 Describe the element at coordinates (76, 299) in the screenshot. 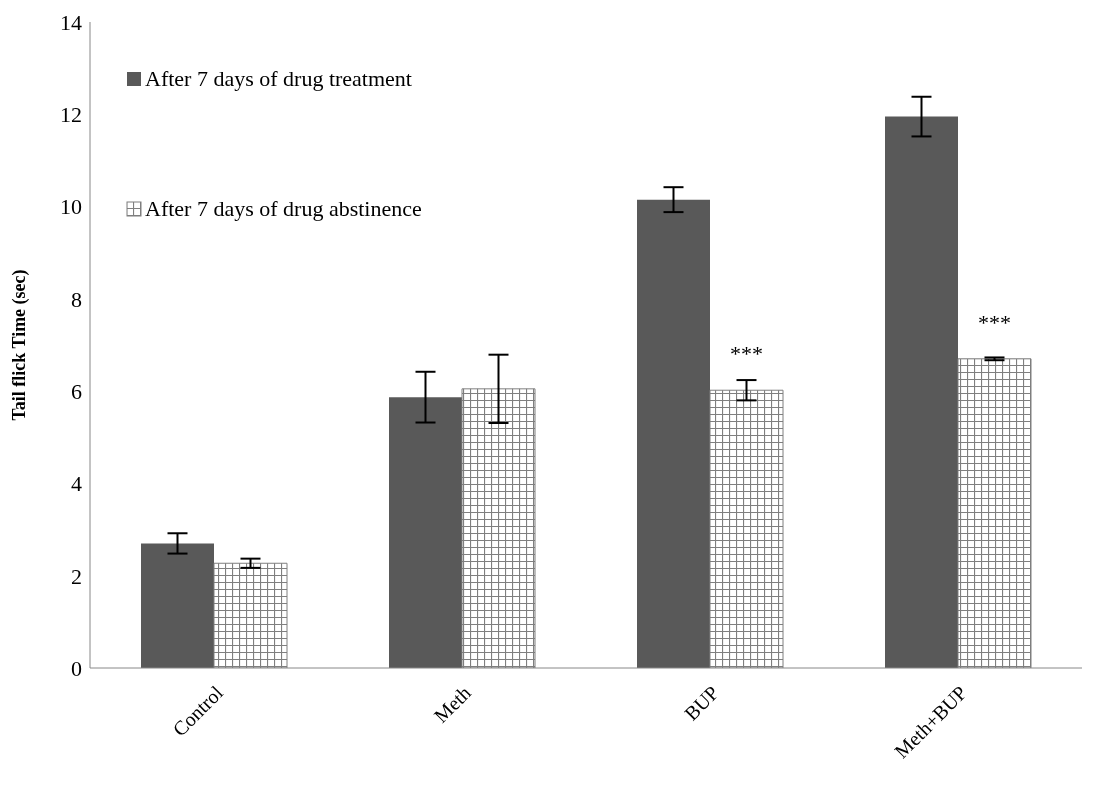

I see `y-tick-label: 8` at that location.